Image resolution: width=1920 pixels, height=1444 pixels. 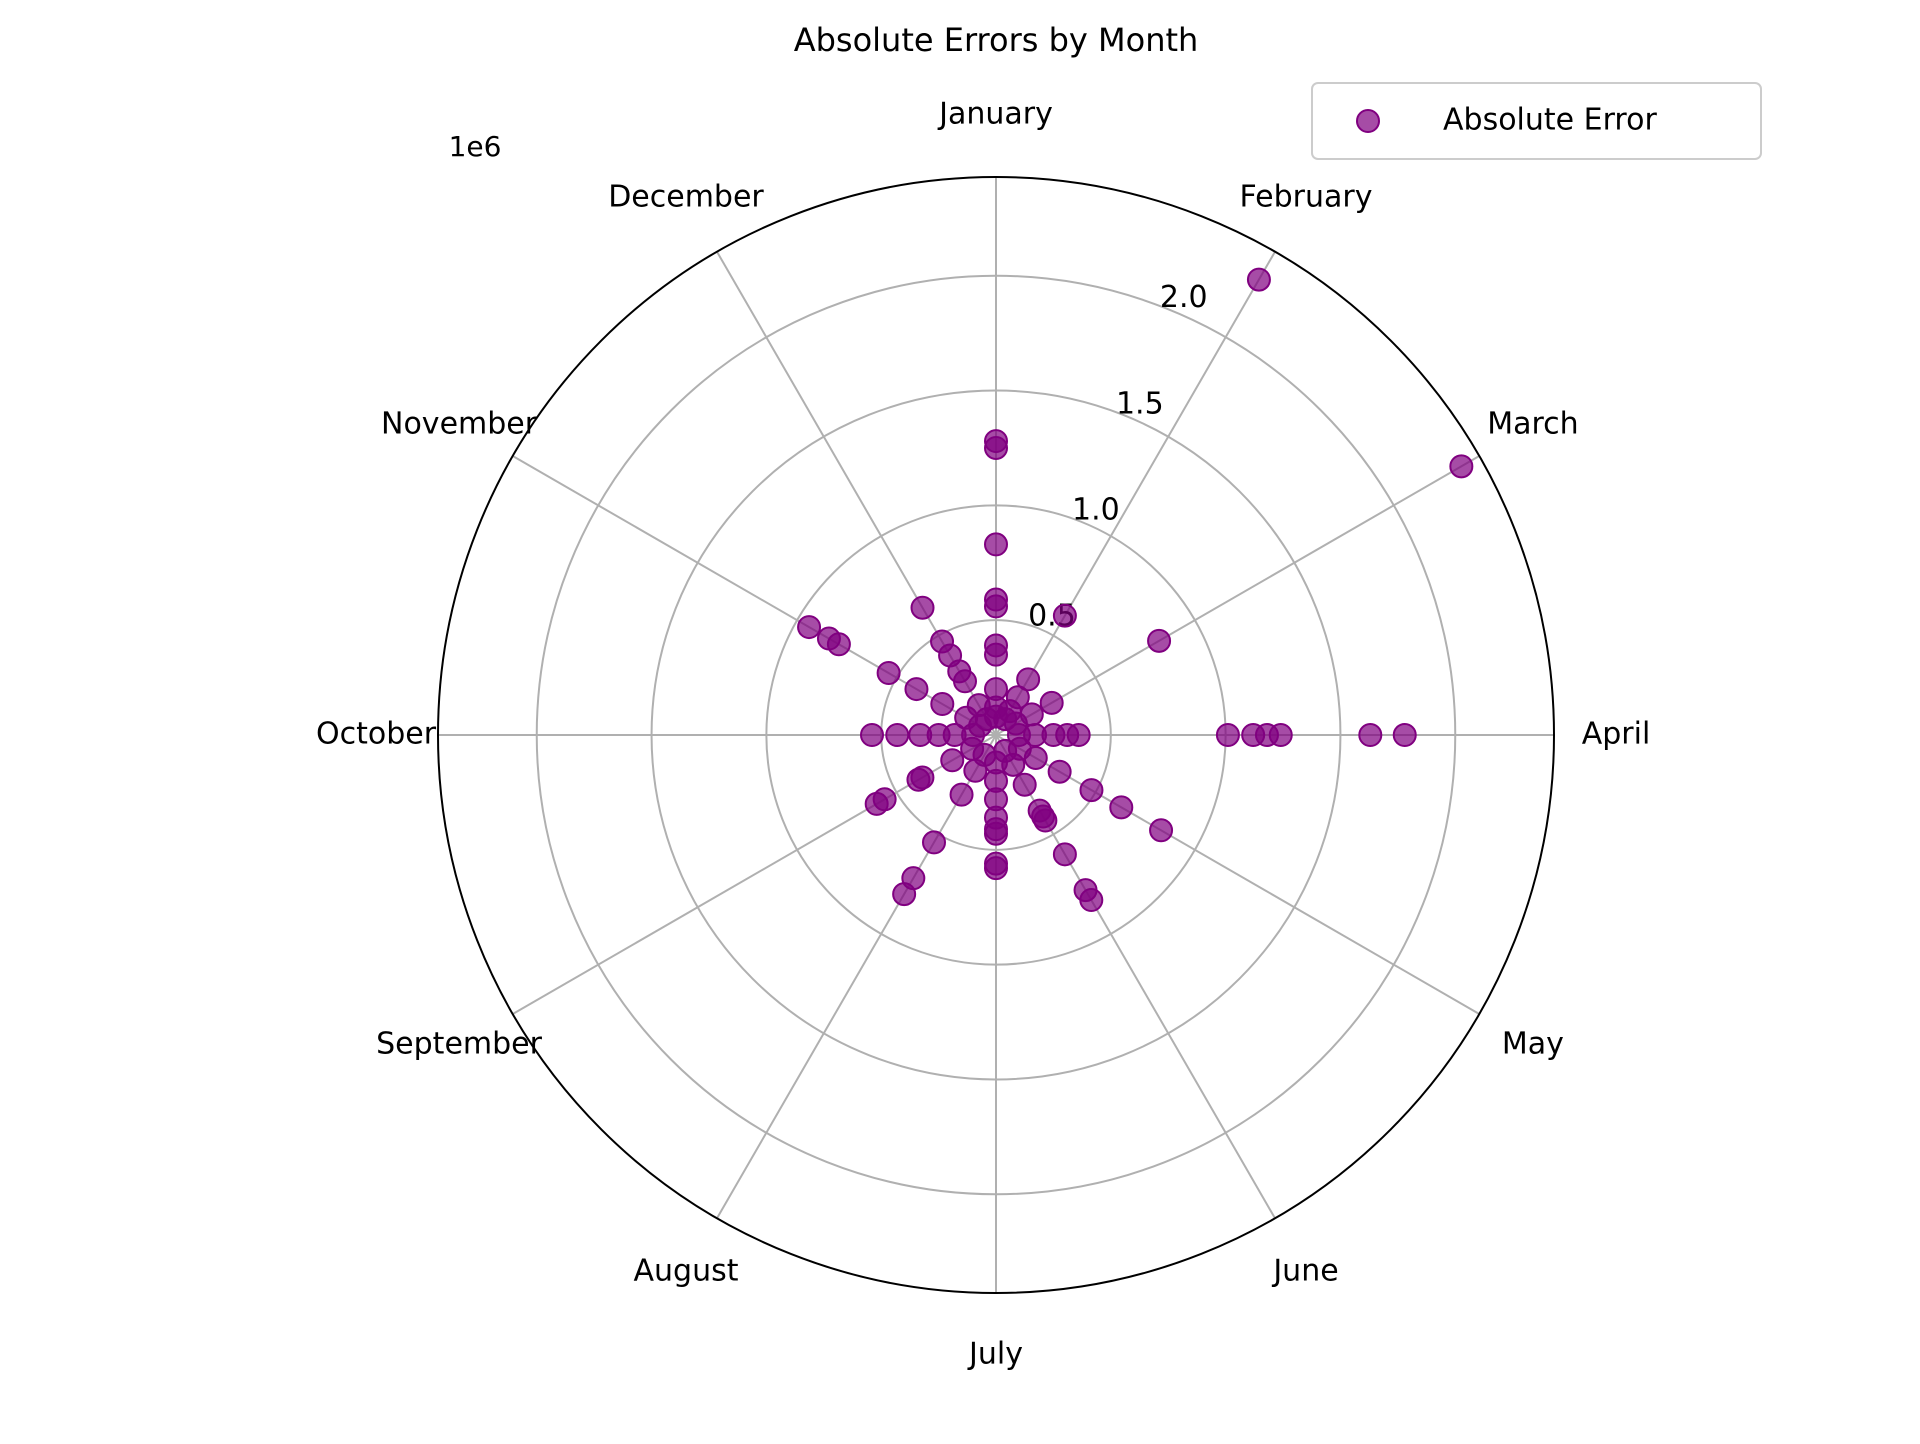 What do you see at coordinates (1532, 424) in the screenshot?
I see `angular-tick-label: March` at bounding box center [1532, 424].